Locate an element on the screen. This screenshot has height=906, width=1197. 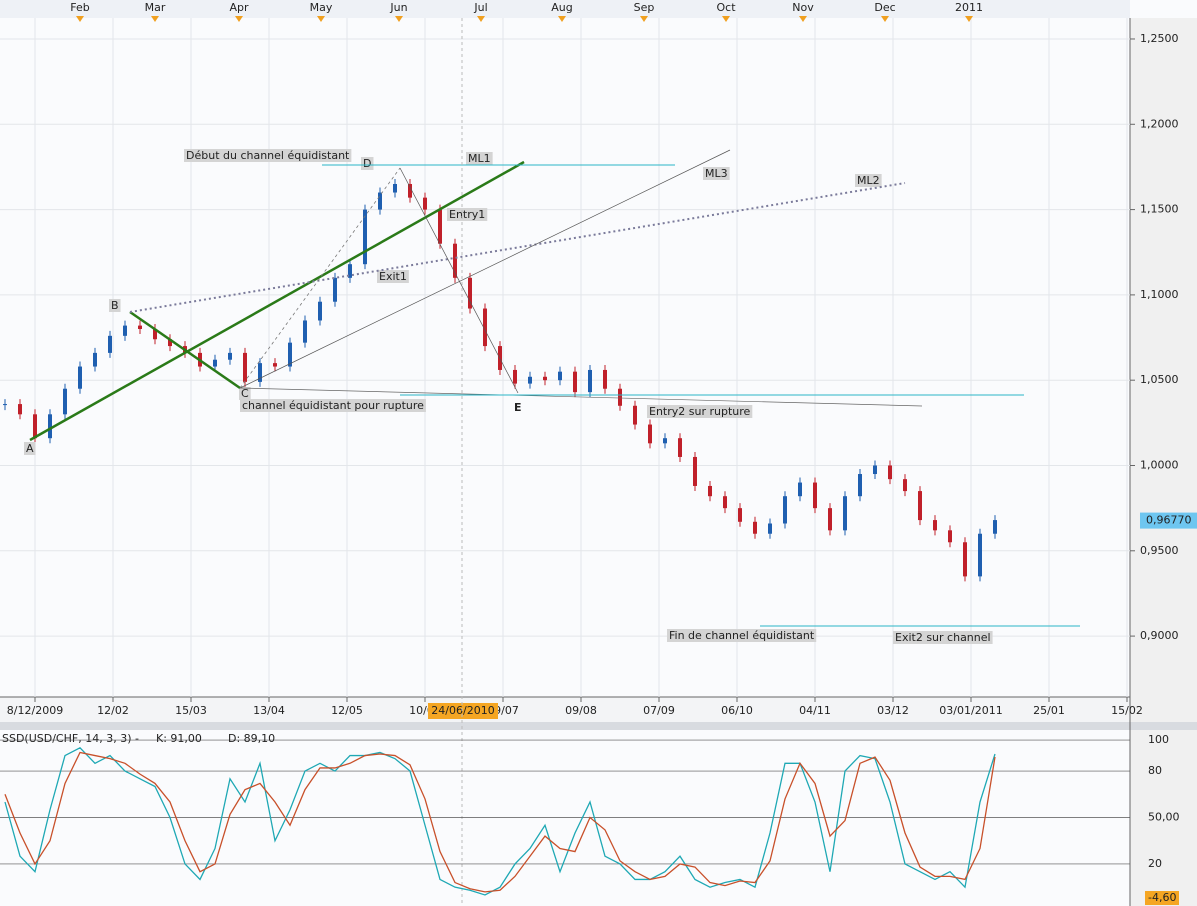
indicator-title: SSD(USD/CHF, 14, 3, 3) - is located at coordinates (70, 738).